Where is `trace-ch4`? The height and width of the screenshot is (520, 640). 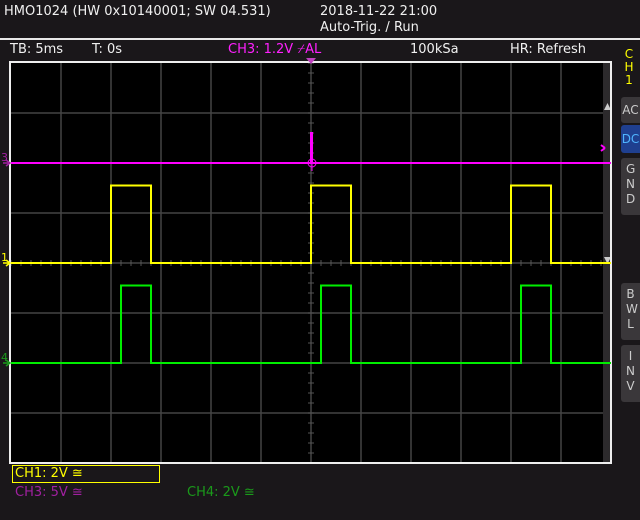
trace-ch4 is located at coordinates (311, 324).